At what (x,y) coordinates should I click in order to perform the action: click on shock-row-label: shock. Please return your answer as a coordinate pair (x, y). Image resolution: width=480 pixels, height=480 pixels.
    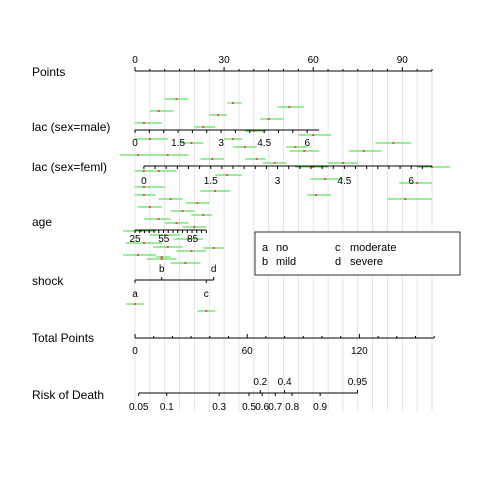
    Looking at the image, I should click on (48, 281).